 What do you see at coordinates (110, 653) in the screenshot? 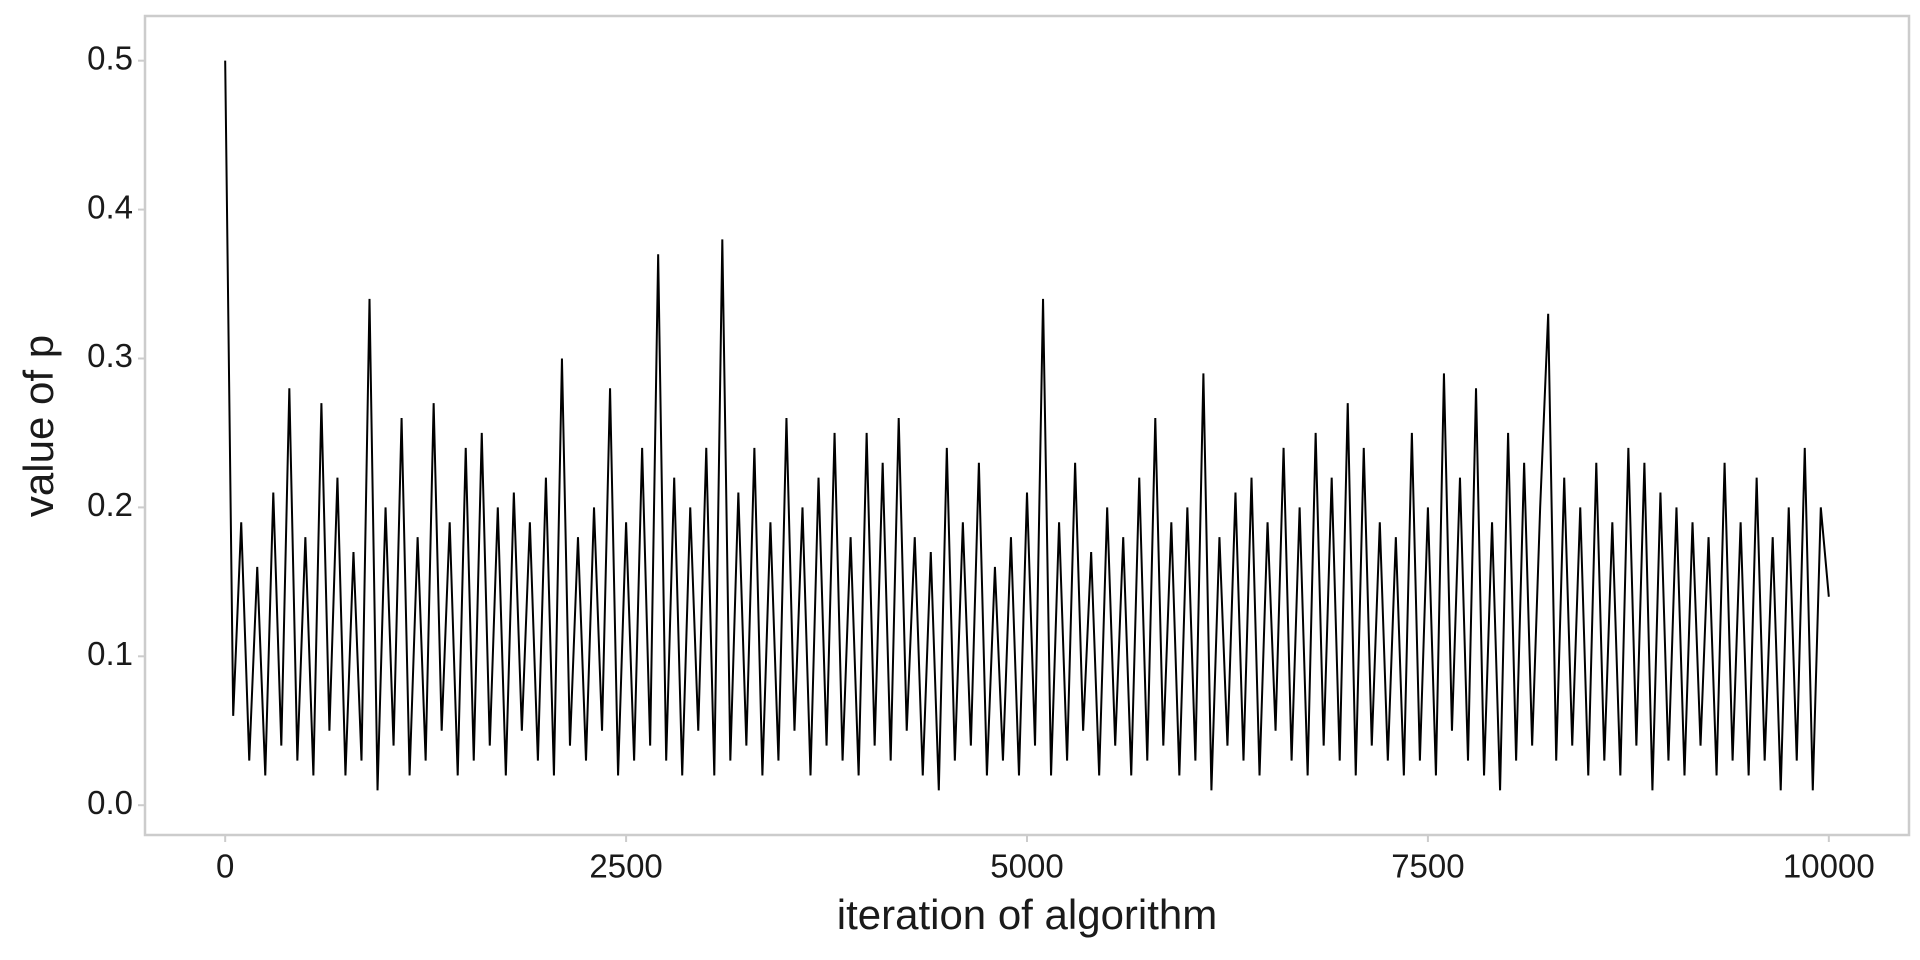
I see `y-tick-label: 0.1` at bounding box center [110, 653].